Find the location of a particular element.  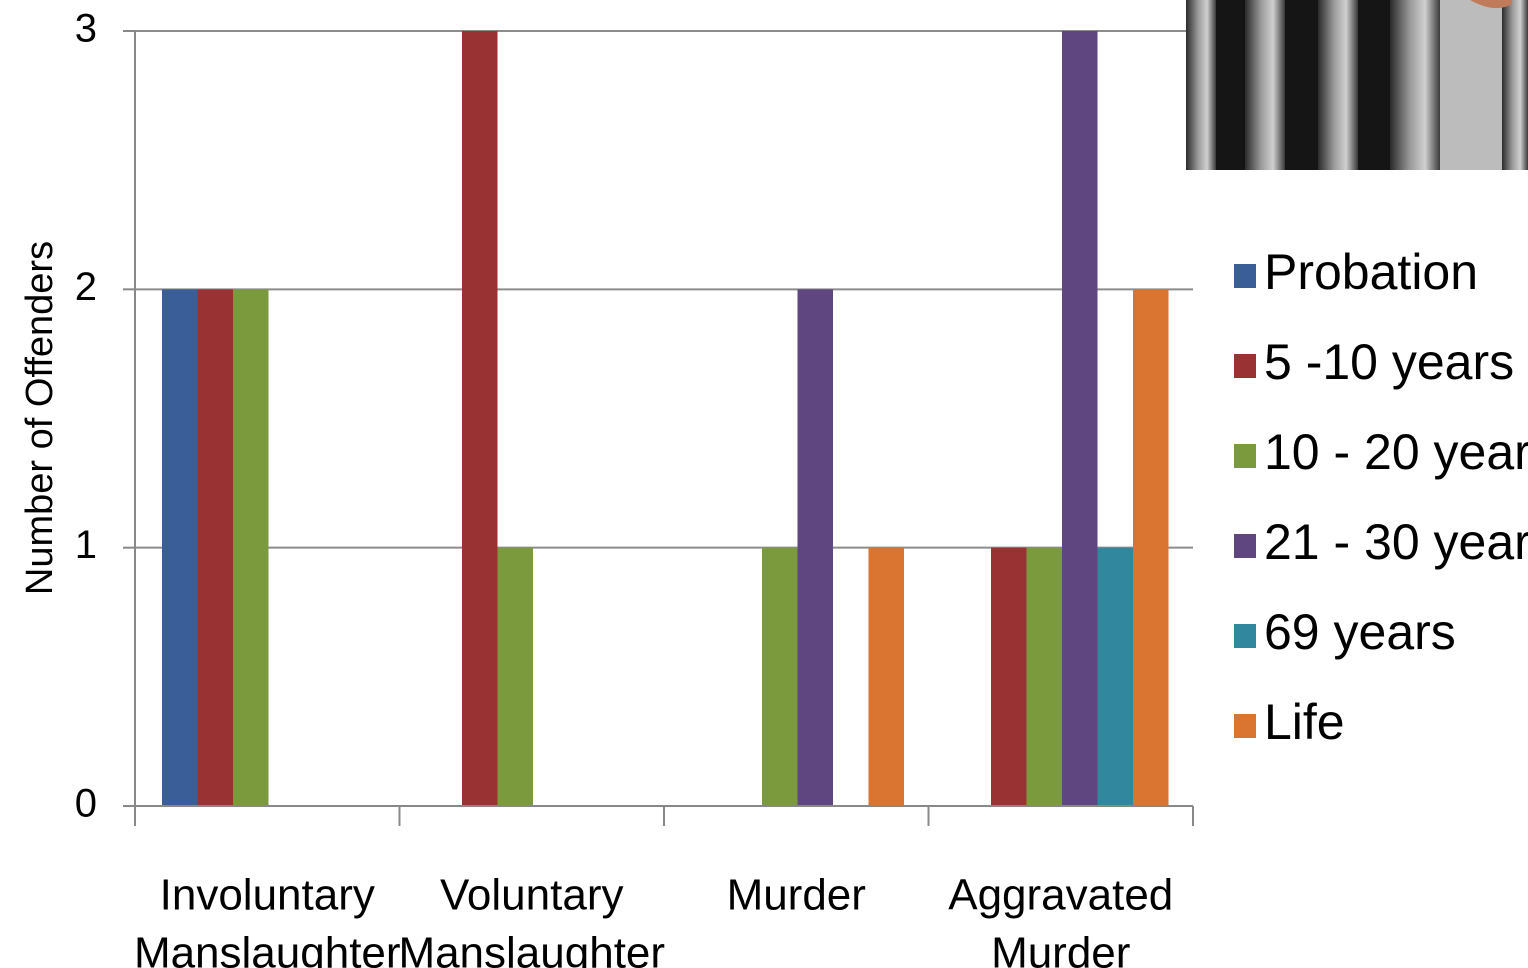

legend-label: 69 years is located at coordinates (1360, 632).